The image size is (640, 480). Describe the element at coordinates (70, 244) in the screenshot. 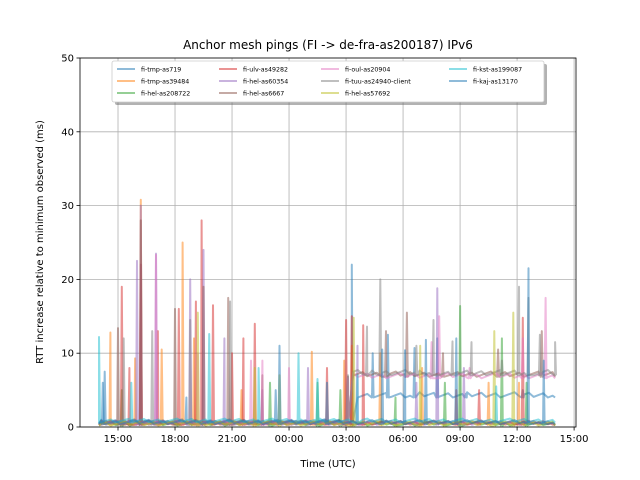

I see `y-ticks: 0 10 20 30 40 50` at that location.